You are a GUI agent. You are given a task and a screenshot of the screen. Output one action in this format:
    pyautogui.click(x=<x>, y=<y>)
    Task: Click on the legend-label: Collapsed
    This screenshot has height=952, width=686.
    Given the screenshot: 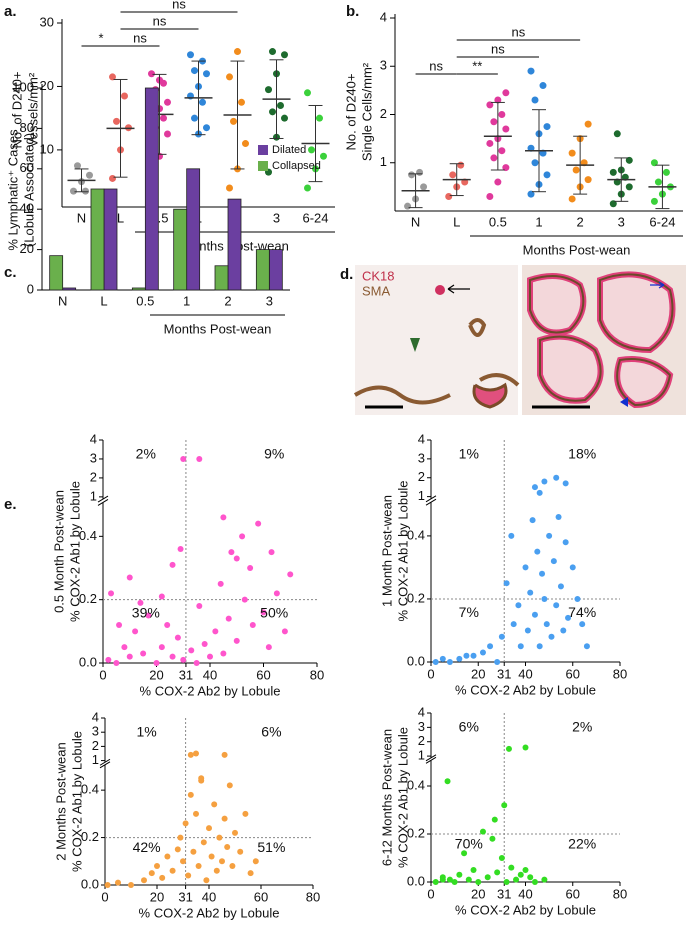 What is the action you would take?
    pyautogui.click(x=296, y=166)
    